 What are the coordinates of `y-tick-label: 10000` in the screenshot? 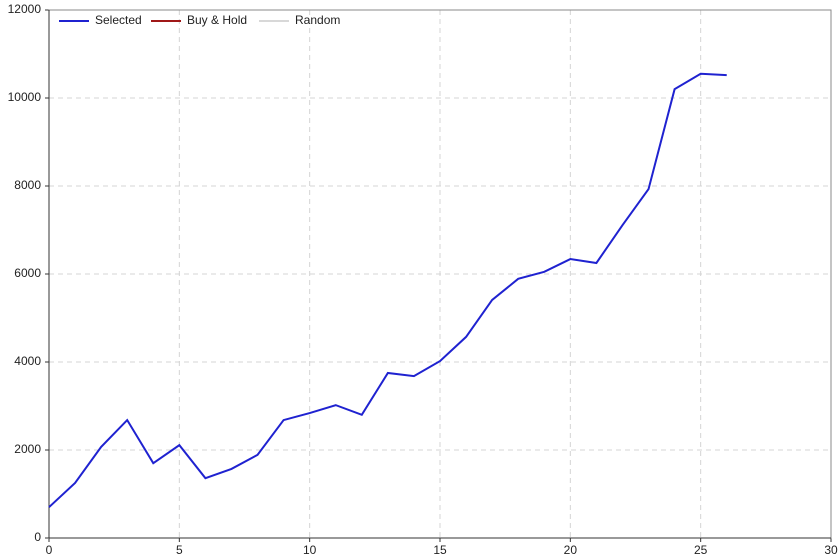 It's located at (25, 97).